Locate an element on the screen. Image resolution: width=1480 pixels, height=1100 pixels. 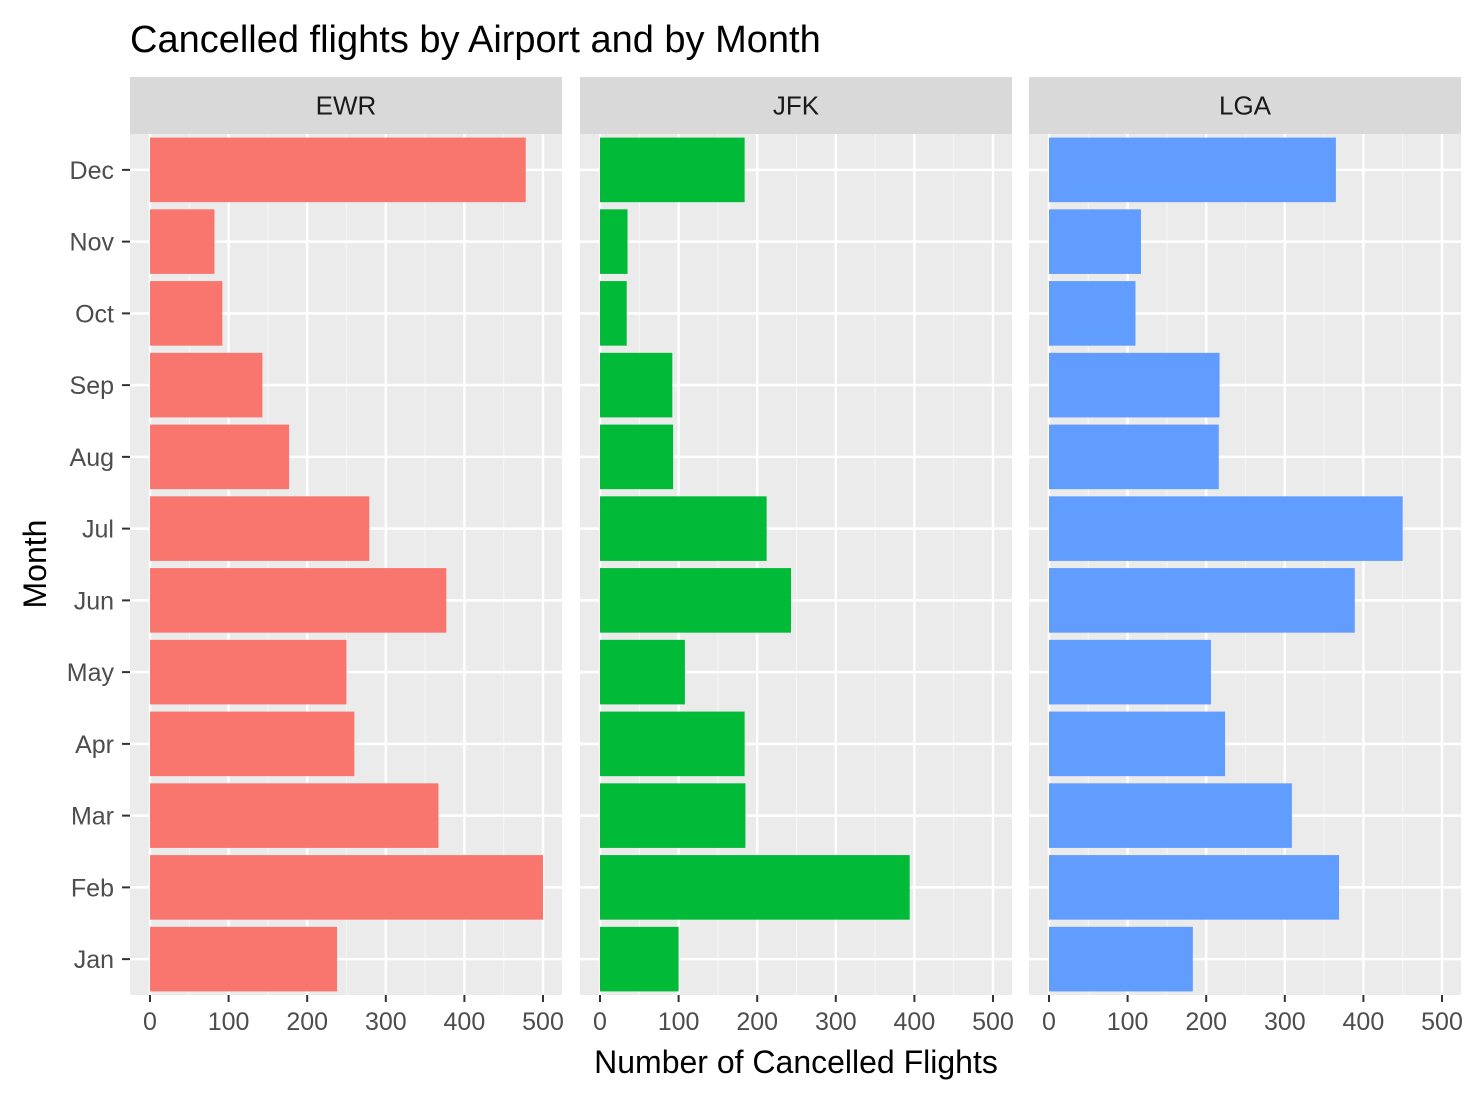
bar-jfk-mar is located at coordinates (673, 815).